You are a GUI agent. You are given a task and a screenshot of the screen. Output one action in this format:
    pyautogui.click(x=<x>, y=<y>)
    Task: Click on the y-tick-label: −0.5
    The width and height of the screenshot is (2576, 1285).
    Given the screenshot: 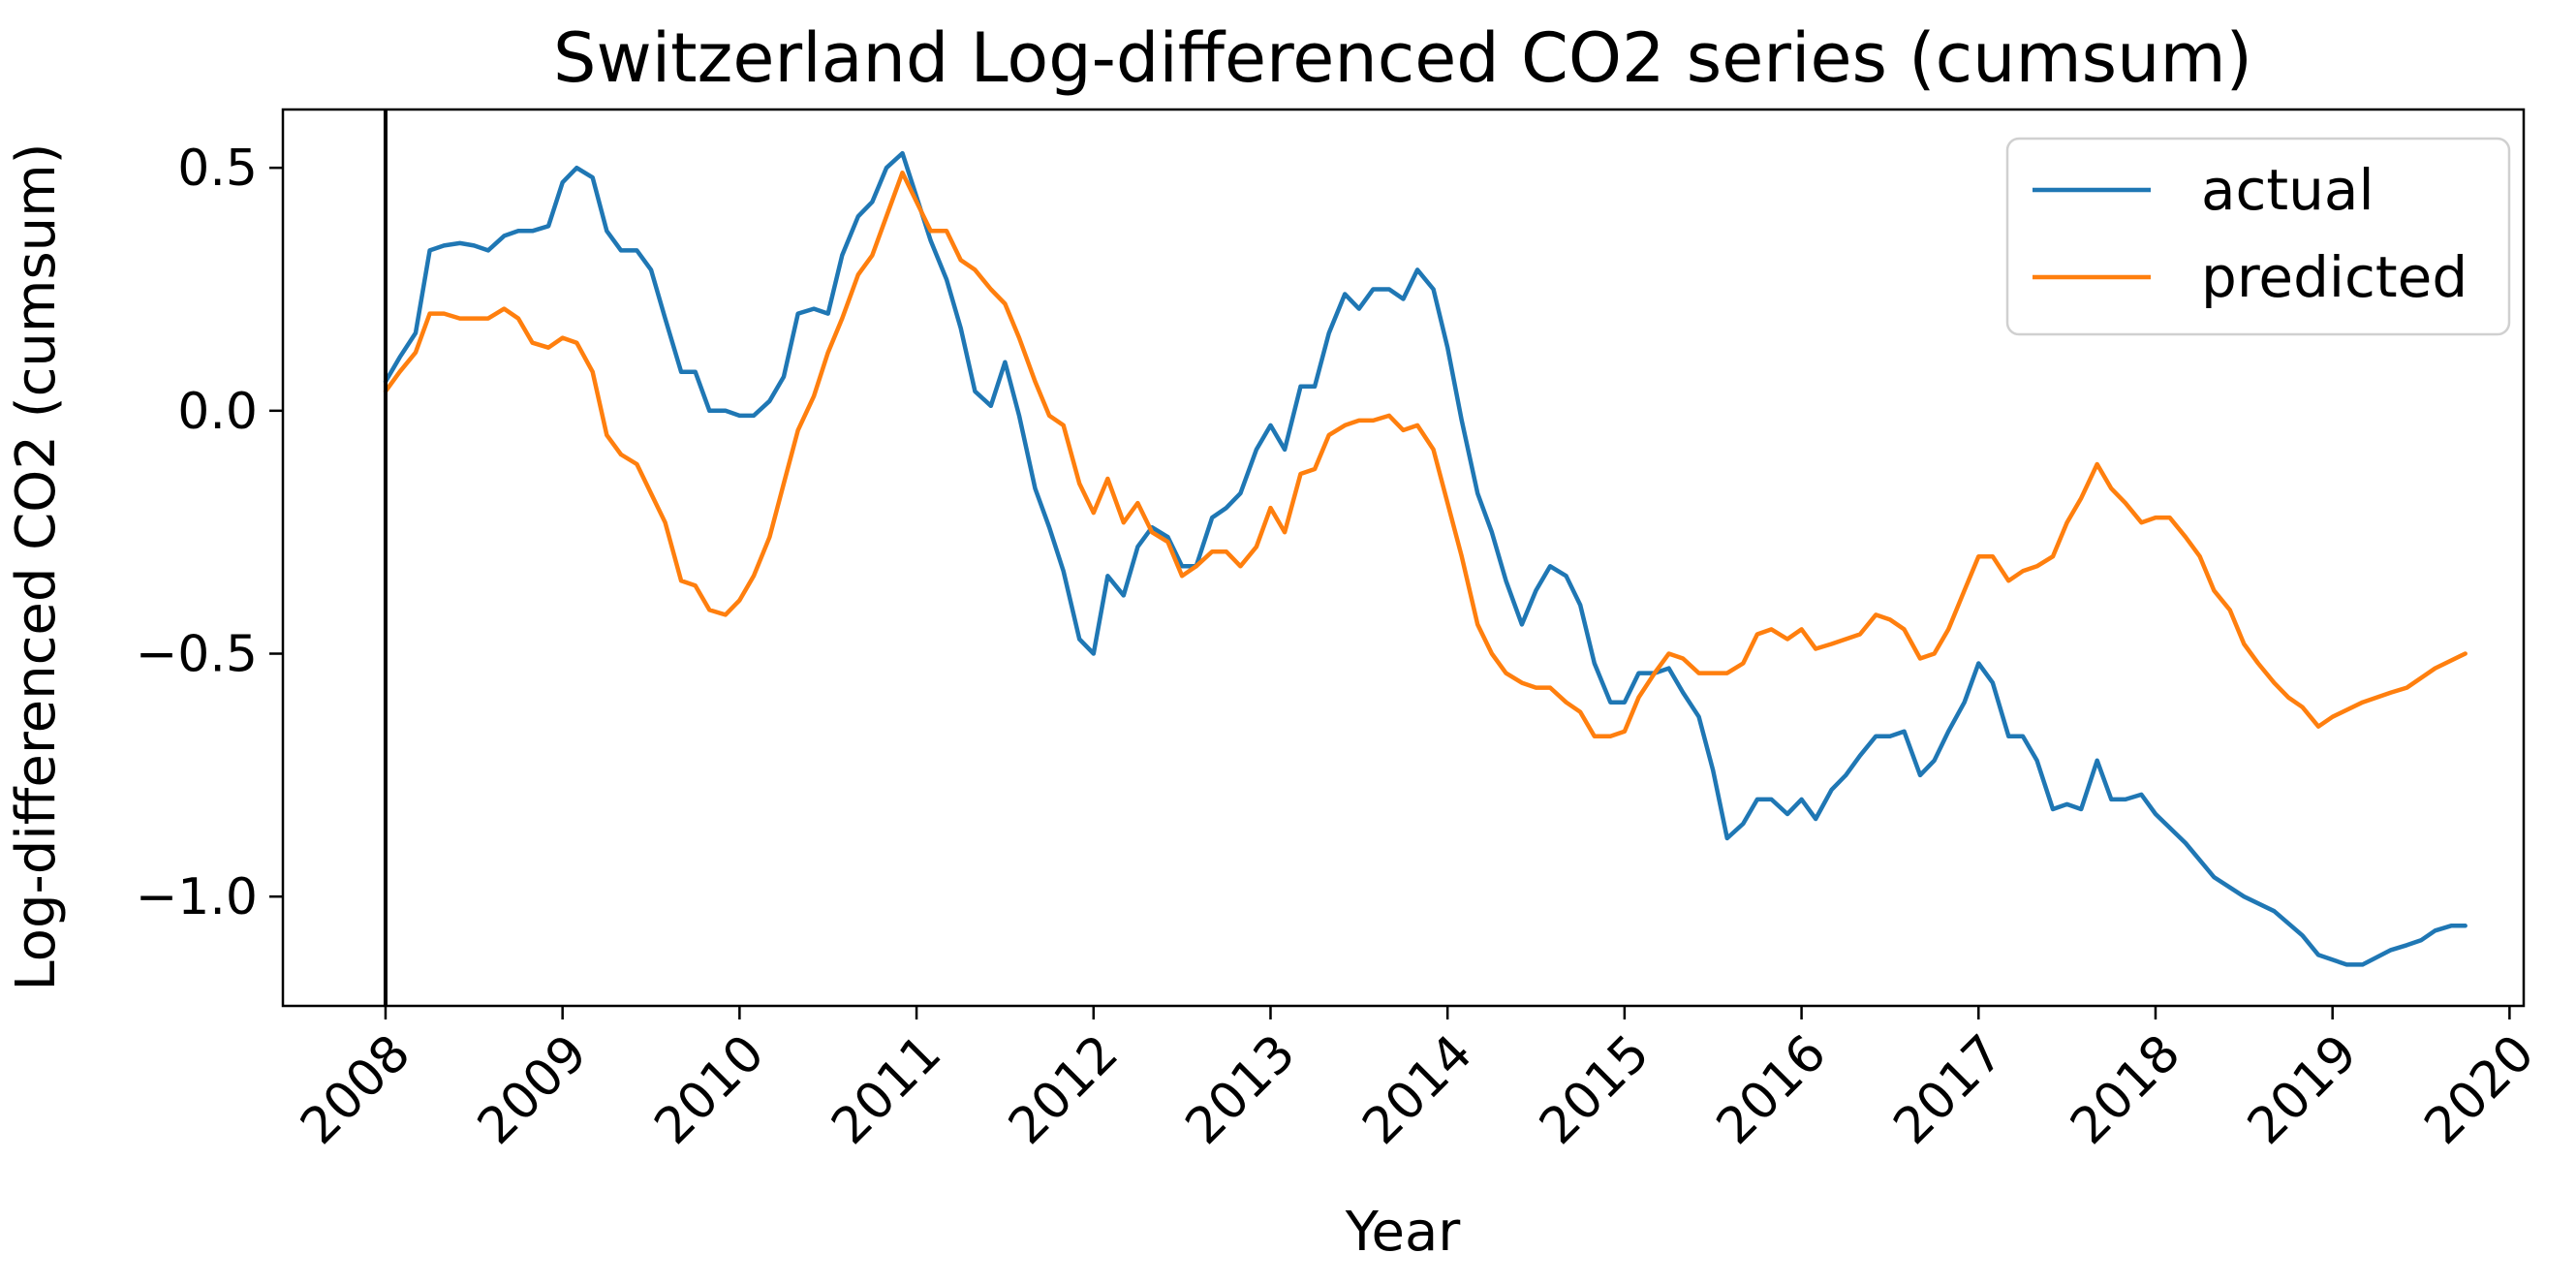 What is the action you would take?
    pyautogui.click(x=197, y=655)
    